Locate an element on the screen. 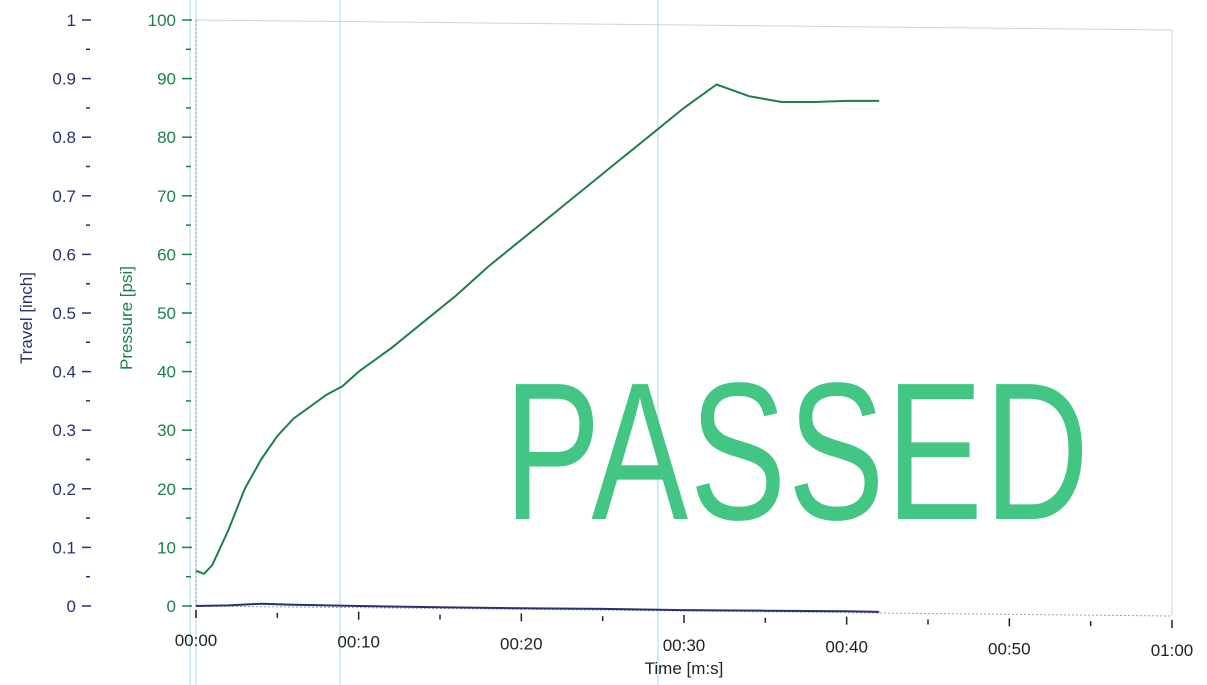 Image resolution: width=1207 pixels, height=685 pixels. travel-series-line is located at coordinates (537, 607).